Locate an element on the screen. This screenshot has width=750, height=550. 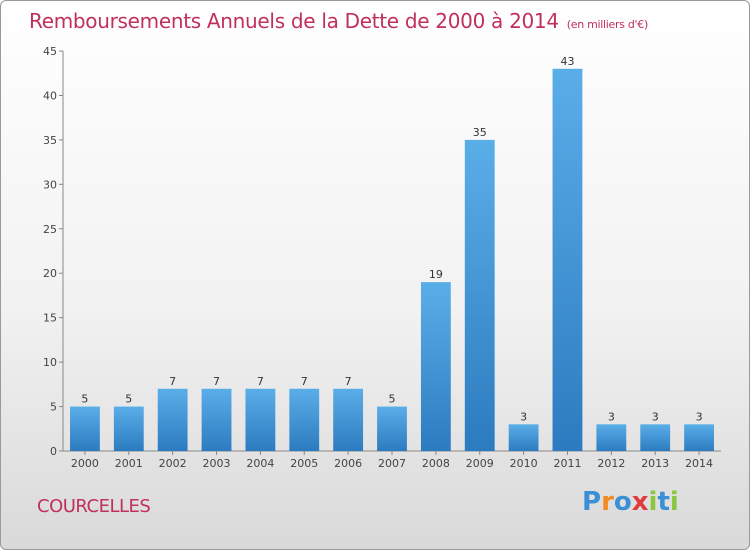
bar-2013 is located at coordinates (655, 437).